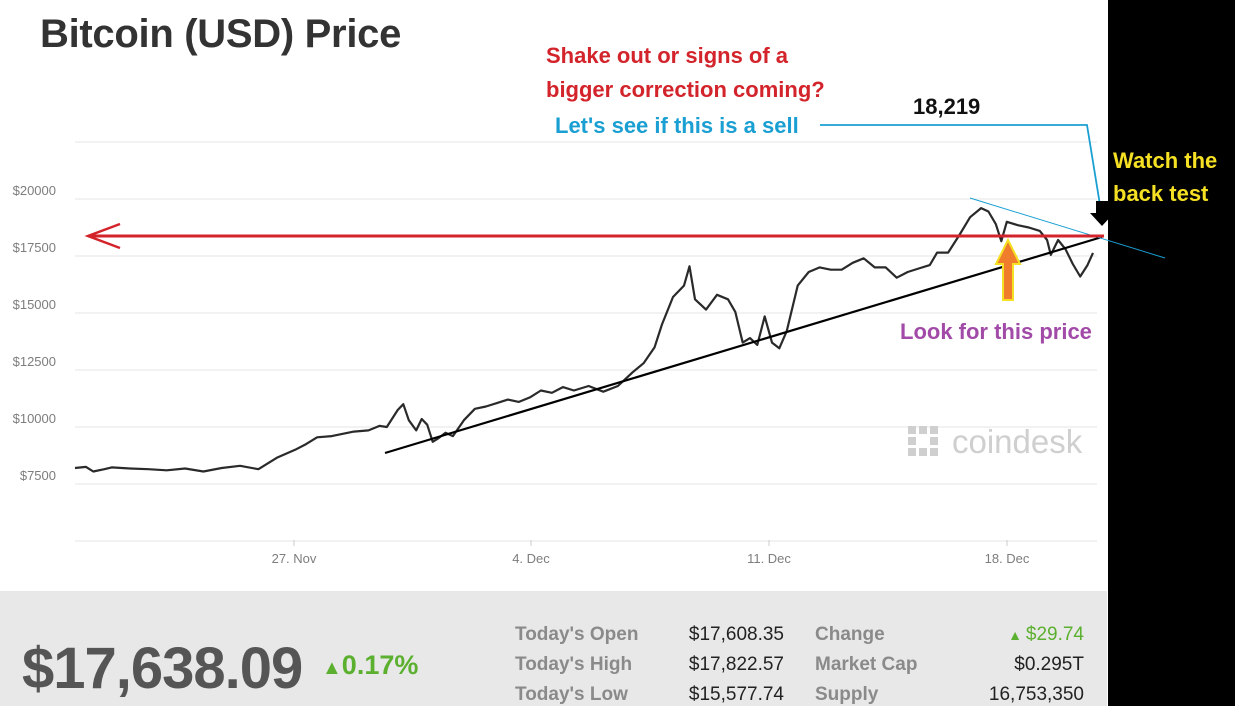  I want to click on y-tick-label: $17500, so click(34, 247).